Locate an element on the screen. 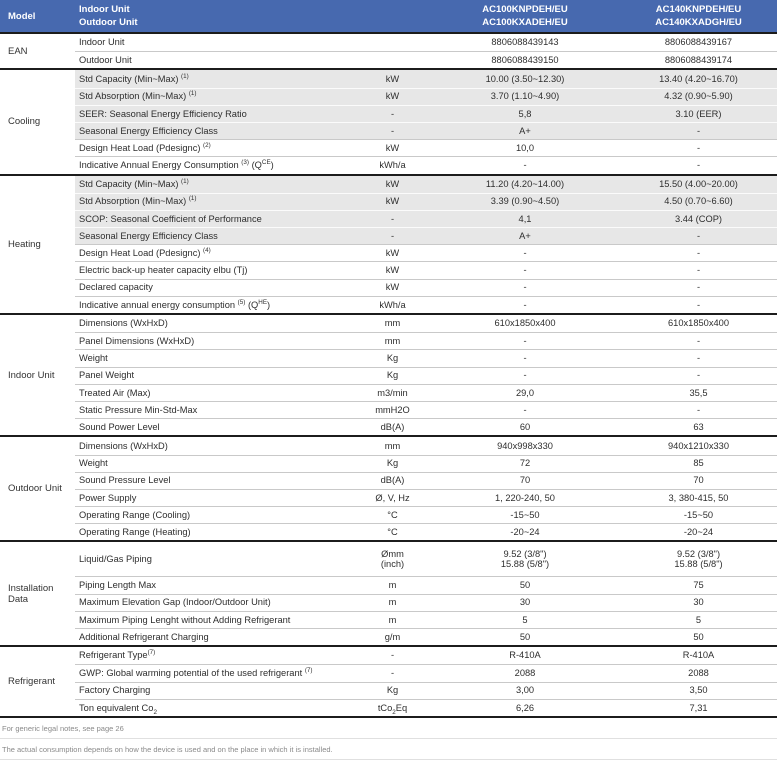  value-model-2: R-410A is located at coordinates (698, 655).